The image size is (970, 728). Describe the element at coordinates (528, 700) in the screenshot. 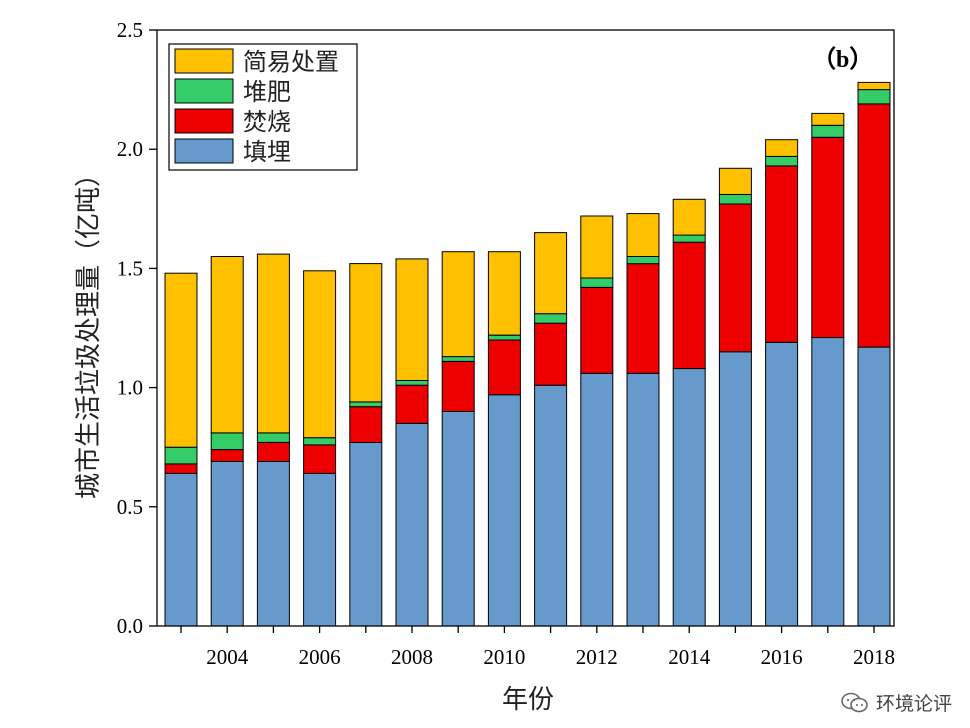

I see `x-axis-title: 年份` at that location.